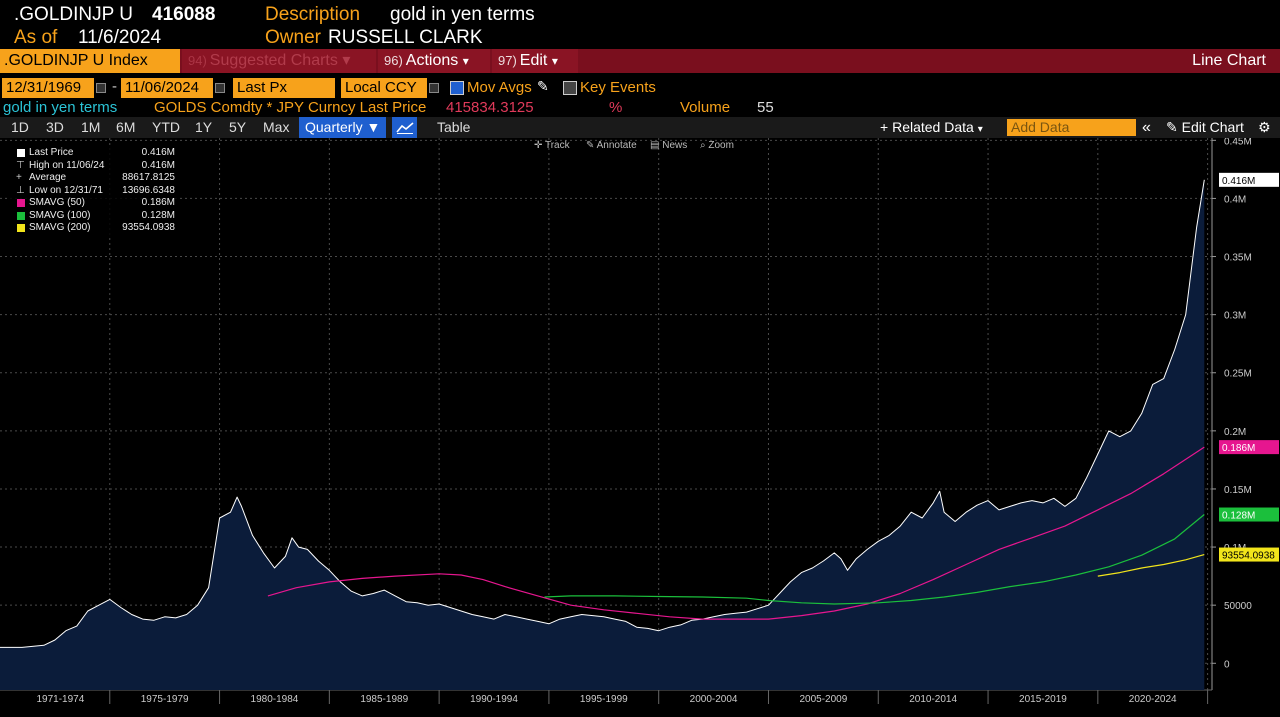  I want to click on legend-row-average: + Average 88617.8125, so click(94, 178).